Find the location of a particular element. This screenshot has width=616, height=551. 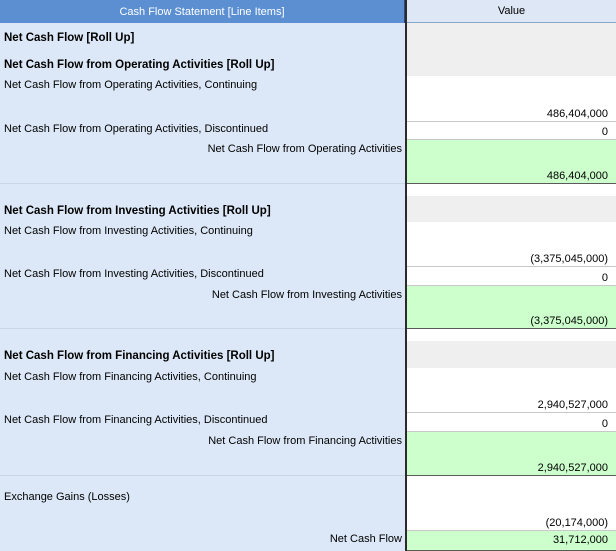

row-value: (20,174,000) is located at coordinates (511, 508).